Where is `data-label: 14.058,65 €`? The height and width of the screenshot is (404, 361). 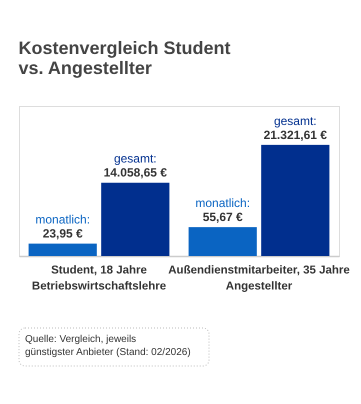 data-label: 14.058,65 € is located at coordinates (136, 173).